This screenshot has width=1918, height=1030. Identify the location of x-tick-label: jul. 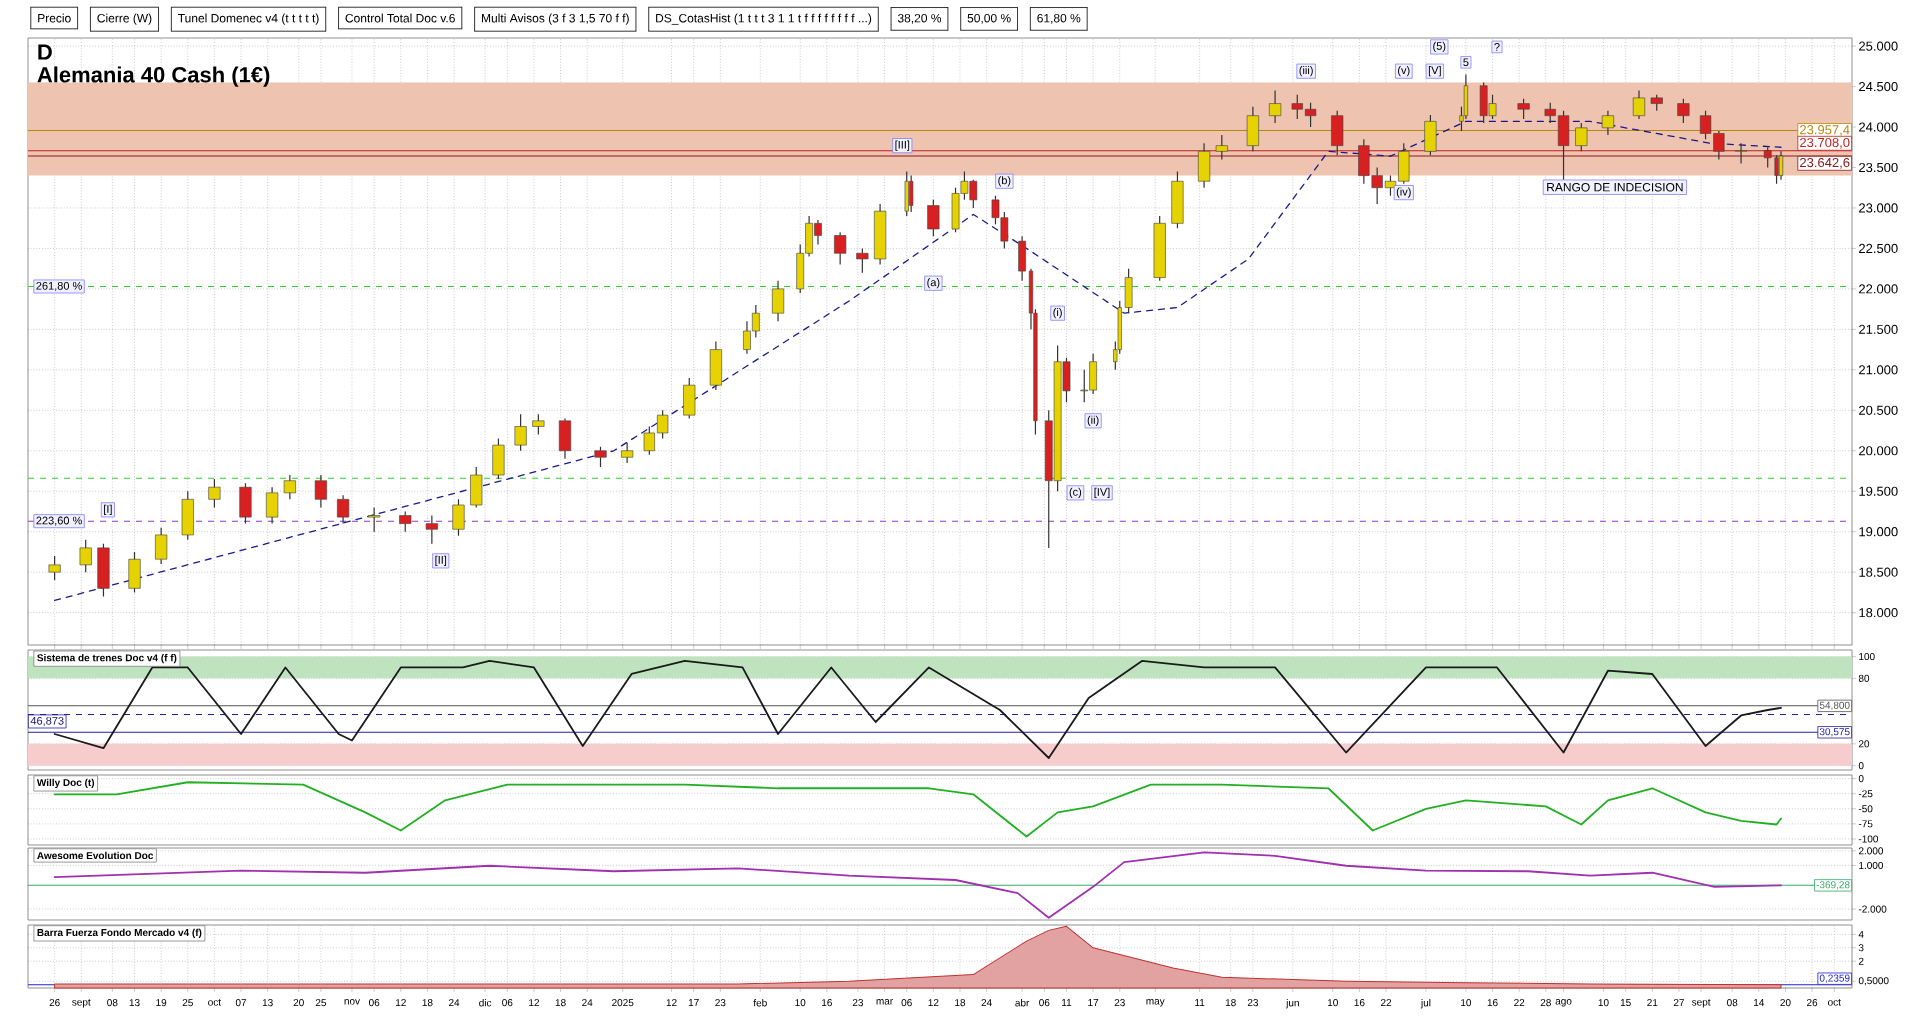
(1425, 1004).